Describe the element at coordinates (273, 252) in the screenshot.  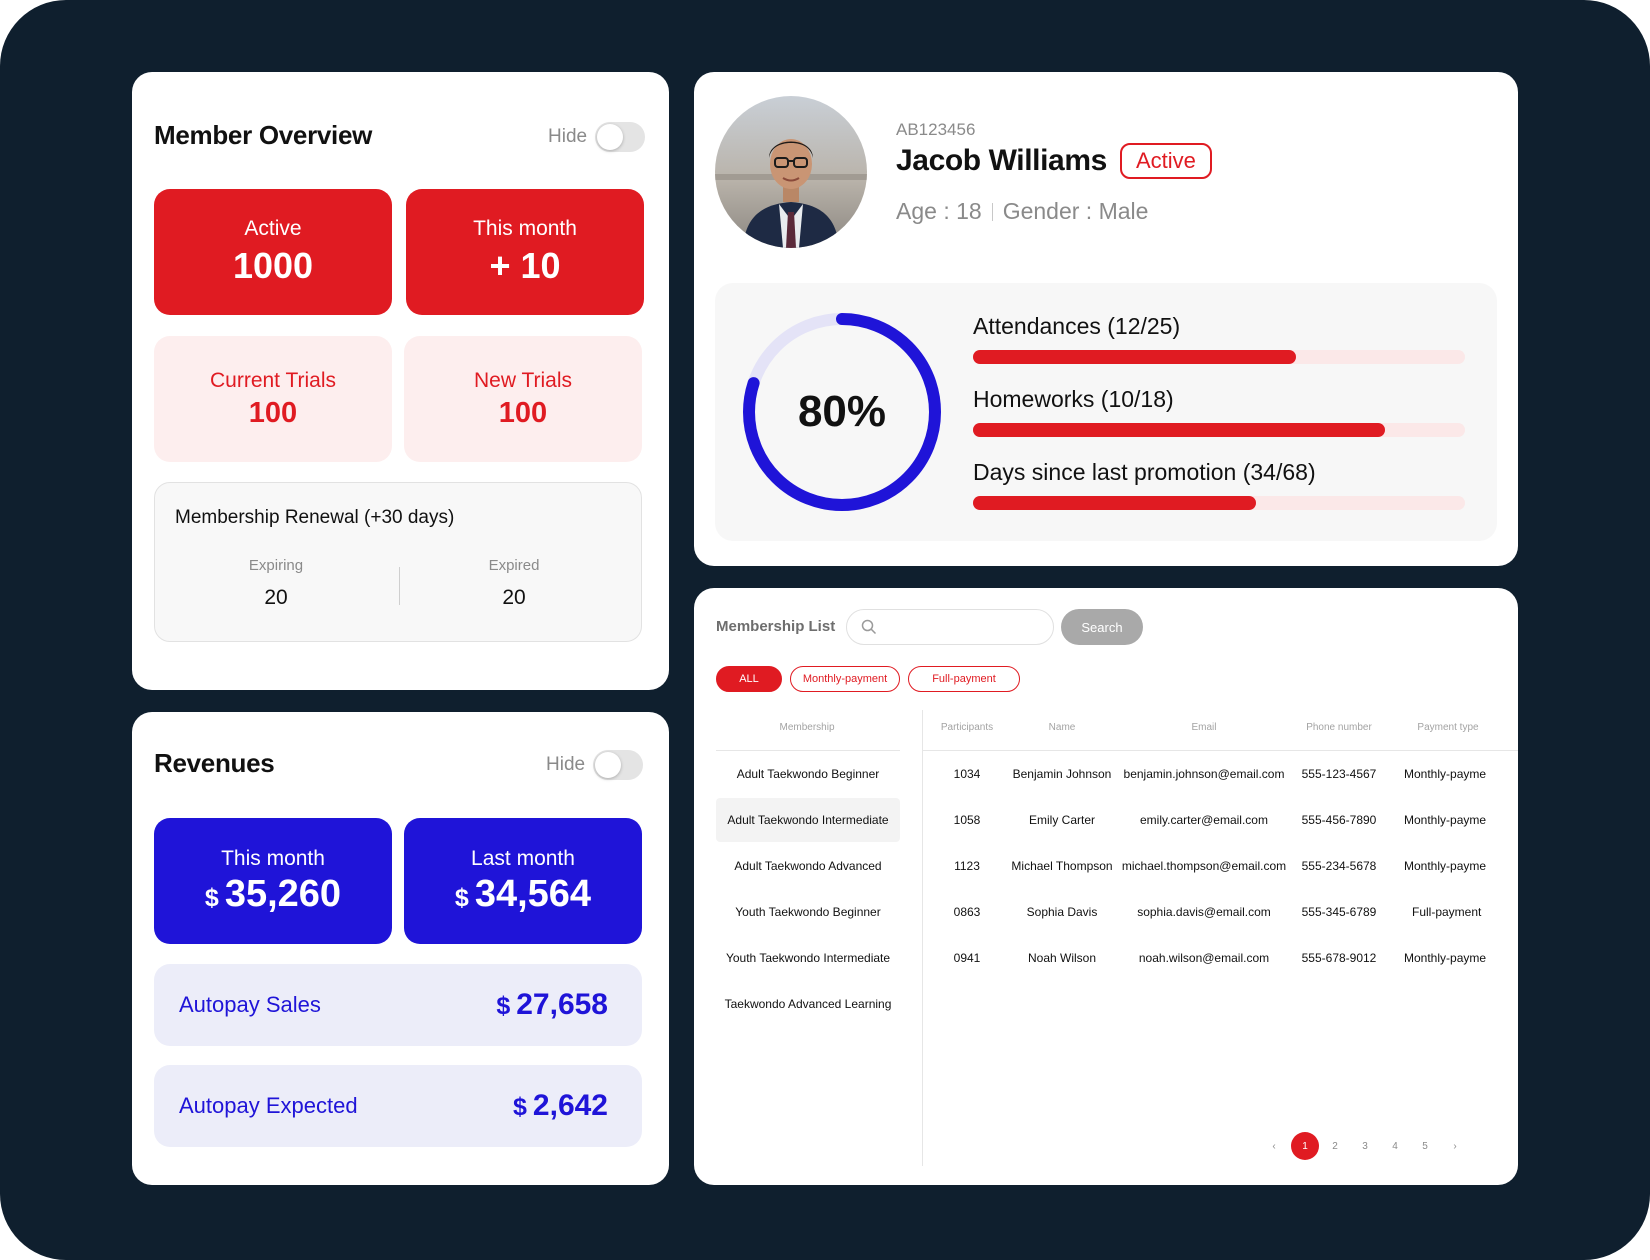
I see `active-members-tile: Active 1000` at that location.